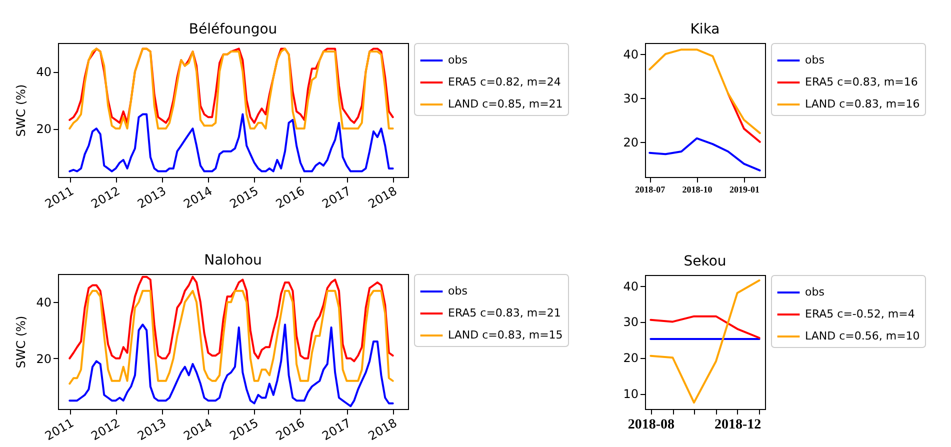 Image resolution: width=951 pixels, height=447 pixels. I want to click on y-tick-label: 10, so click(630, 394).